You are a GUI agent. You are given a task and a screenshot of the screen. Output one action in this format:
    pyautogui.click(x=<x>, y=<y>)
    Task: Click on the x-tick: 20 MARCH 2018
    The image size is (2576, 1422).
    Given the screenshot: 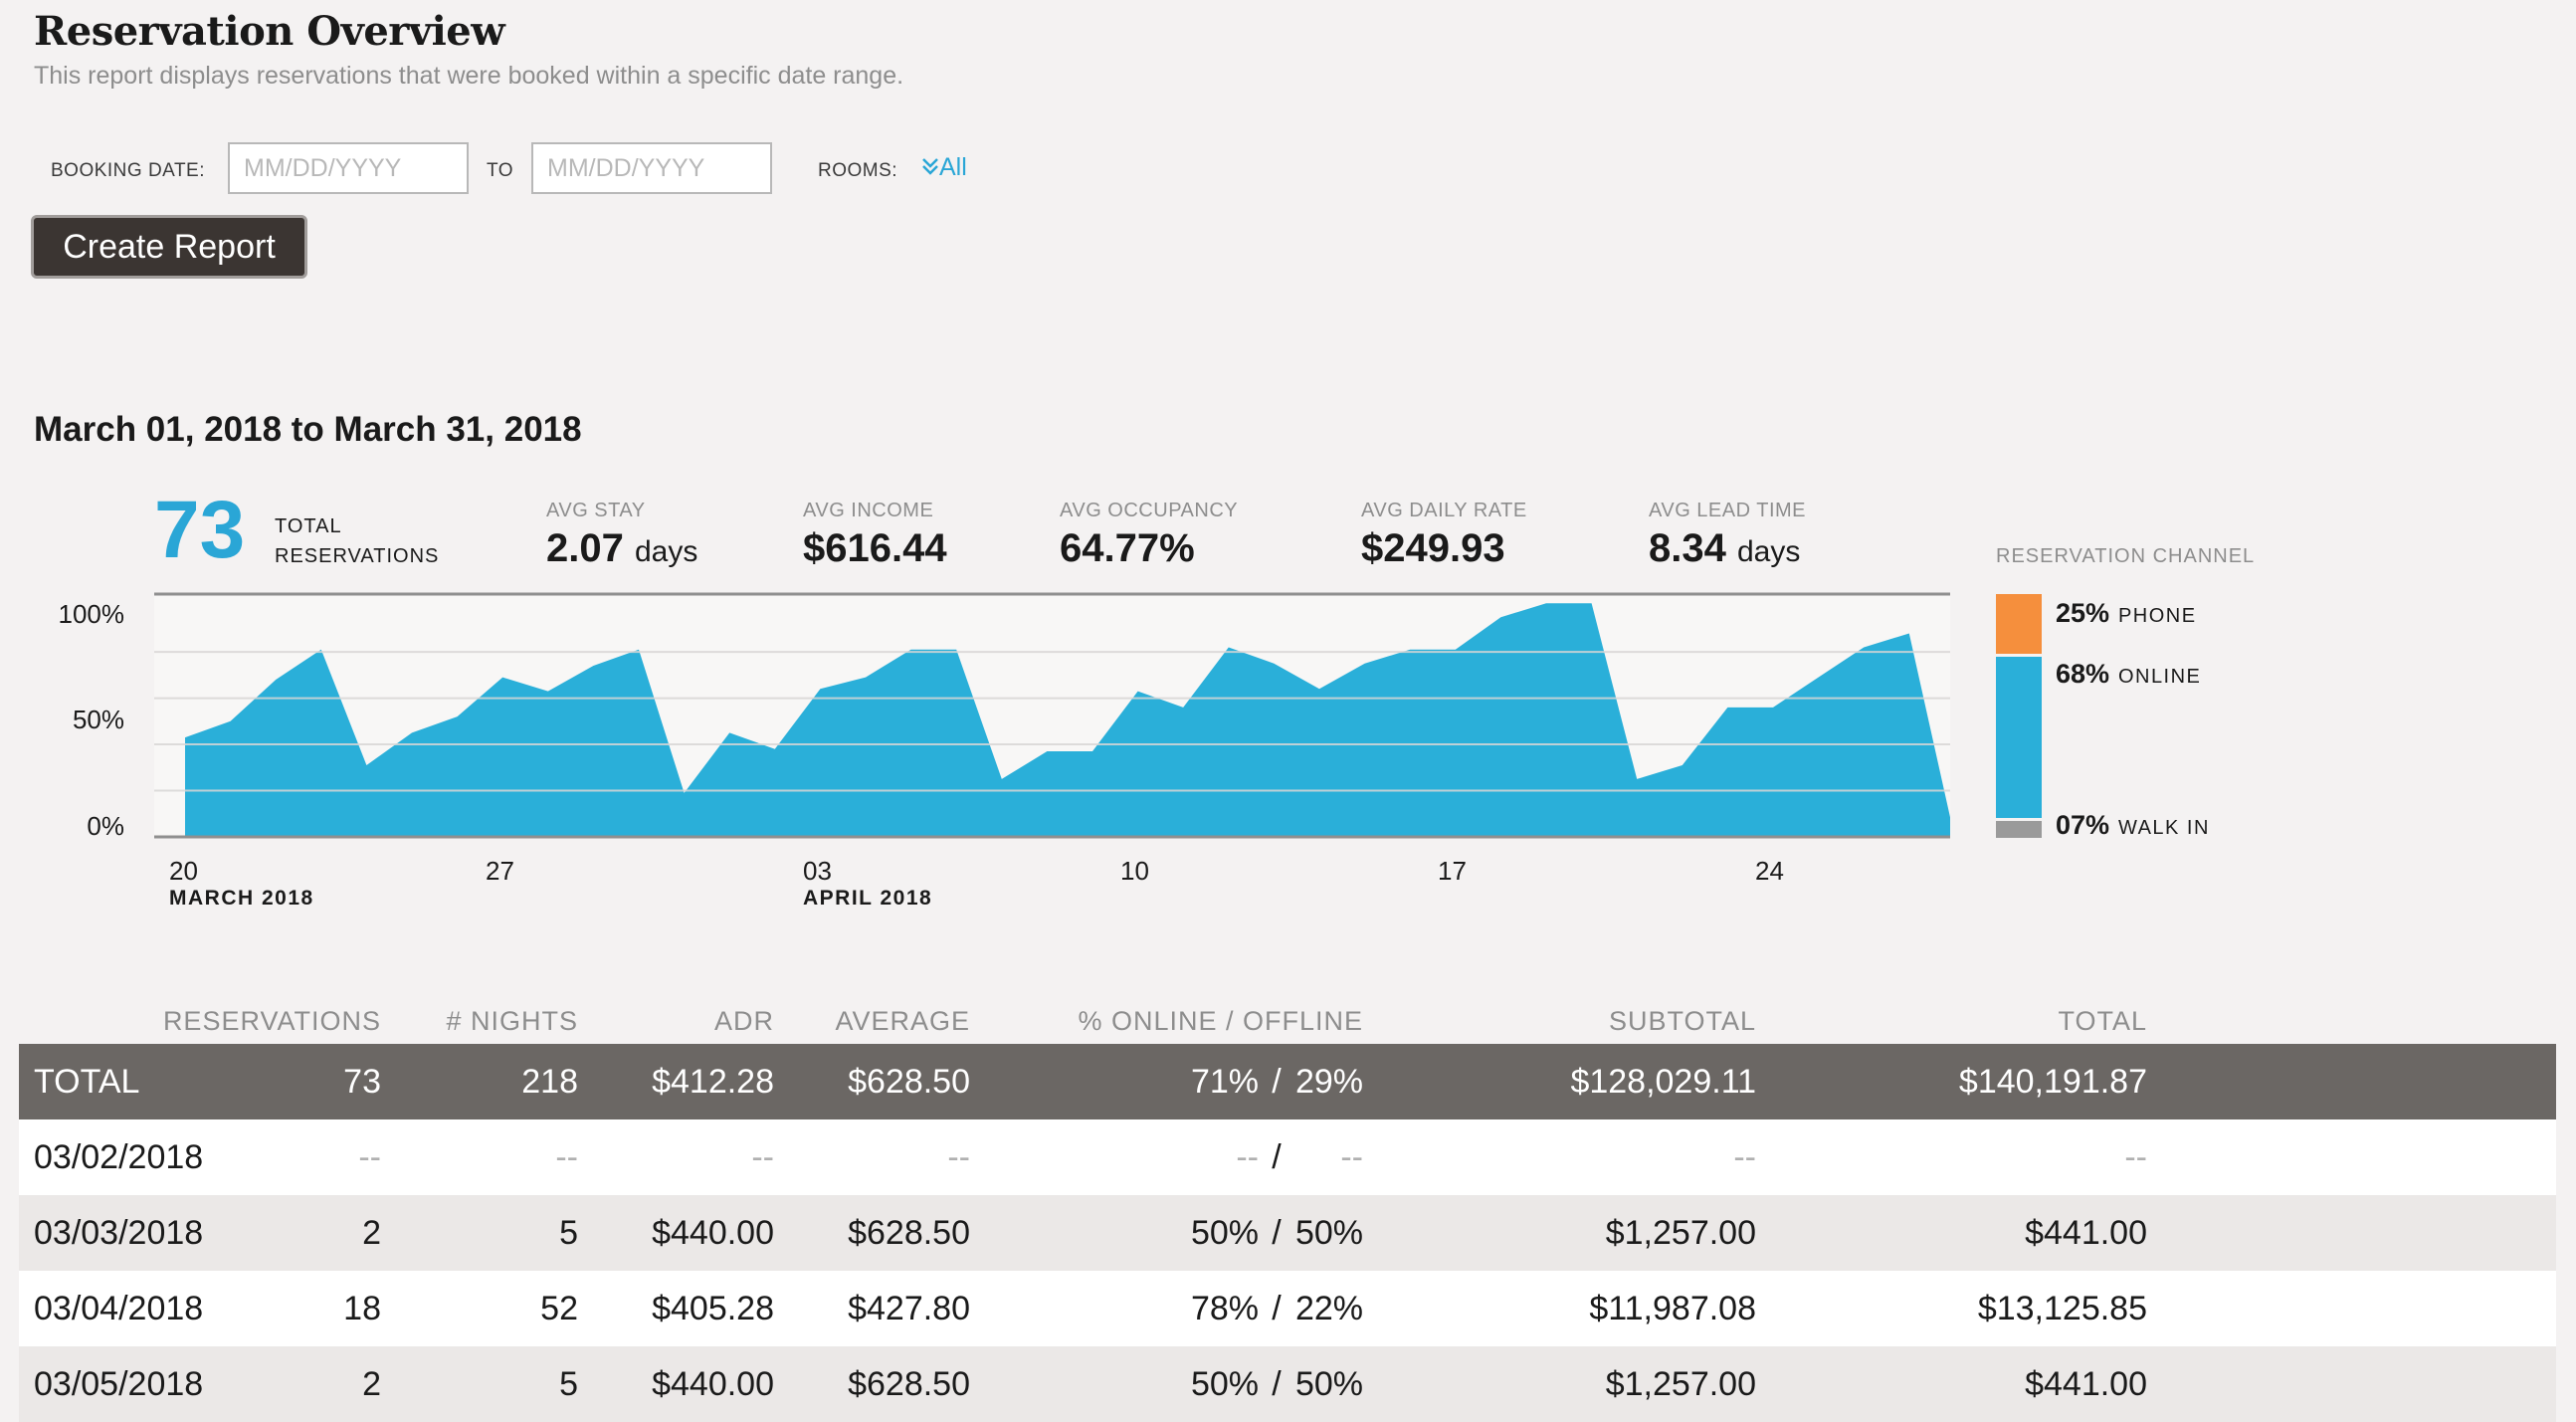 What is the action you would take?
    pyautogui.click(x=241, y=883)
    